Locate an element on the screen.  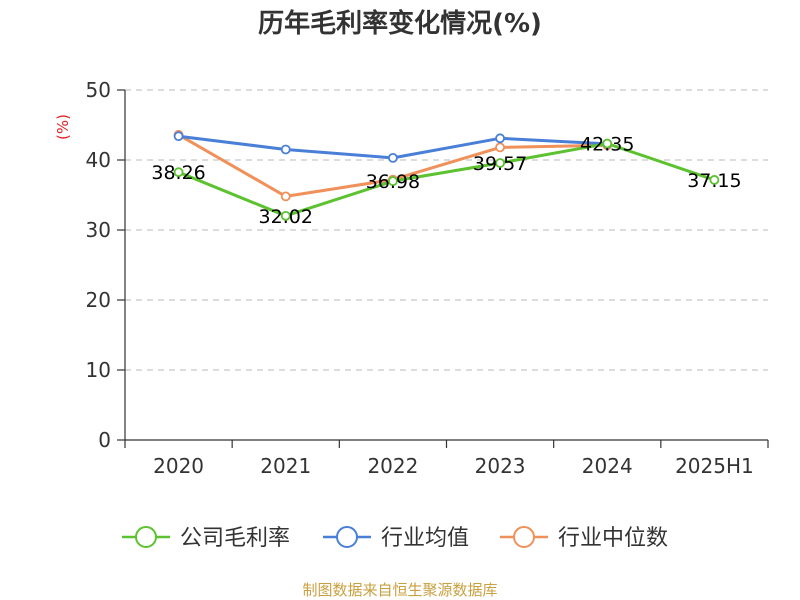
y-tick-label: 20 is located at coordinates (98, 300).